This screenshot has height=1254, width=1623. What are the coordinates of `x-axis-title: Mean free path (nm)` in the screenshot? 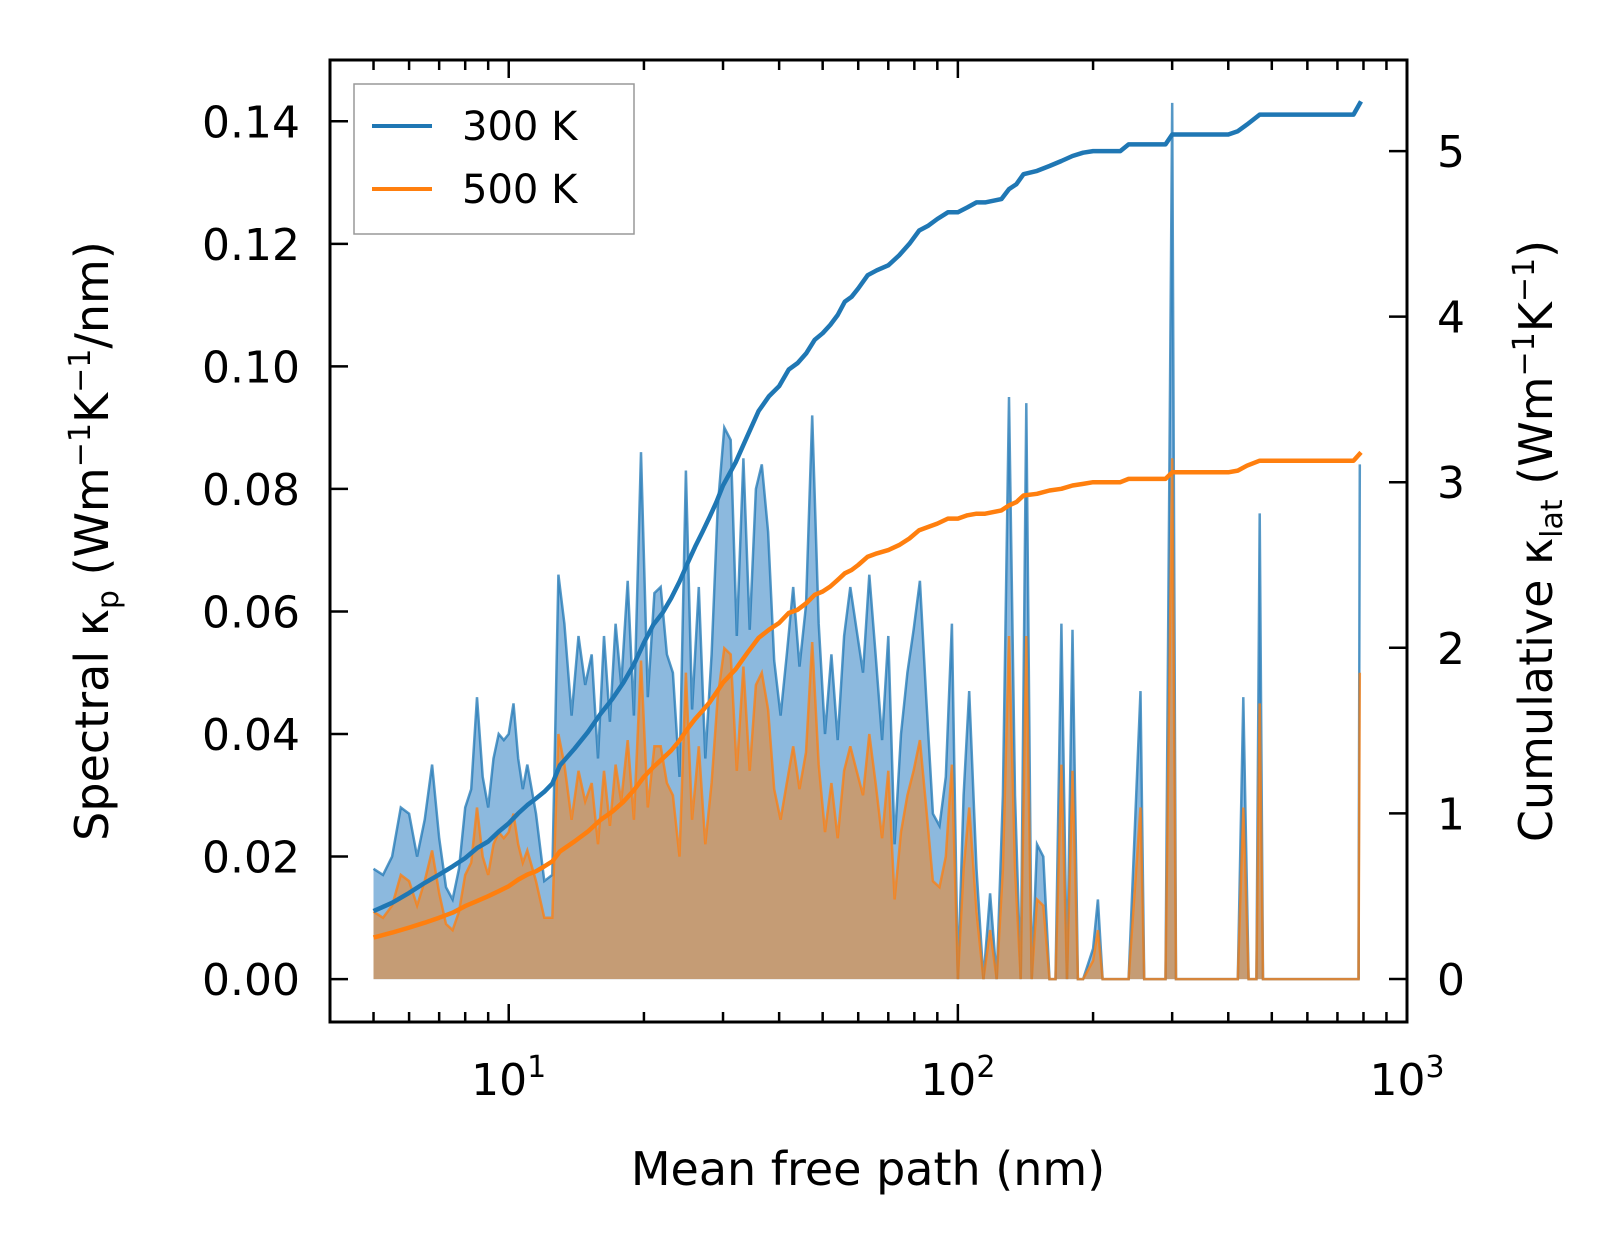 It's located at (868, 1169).